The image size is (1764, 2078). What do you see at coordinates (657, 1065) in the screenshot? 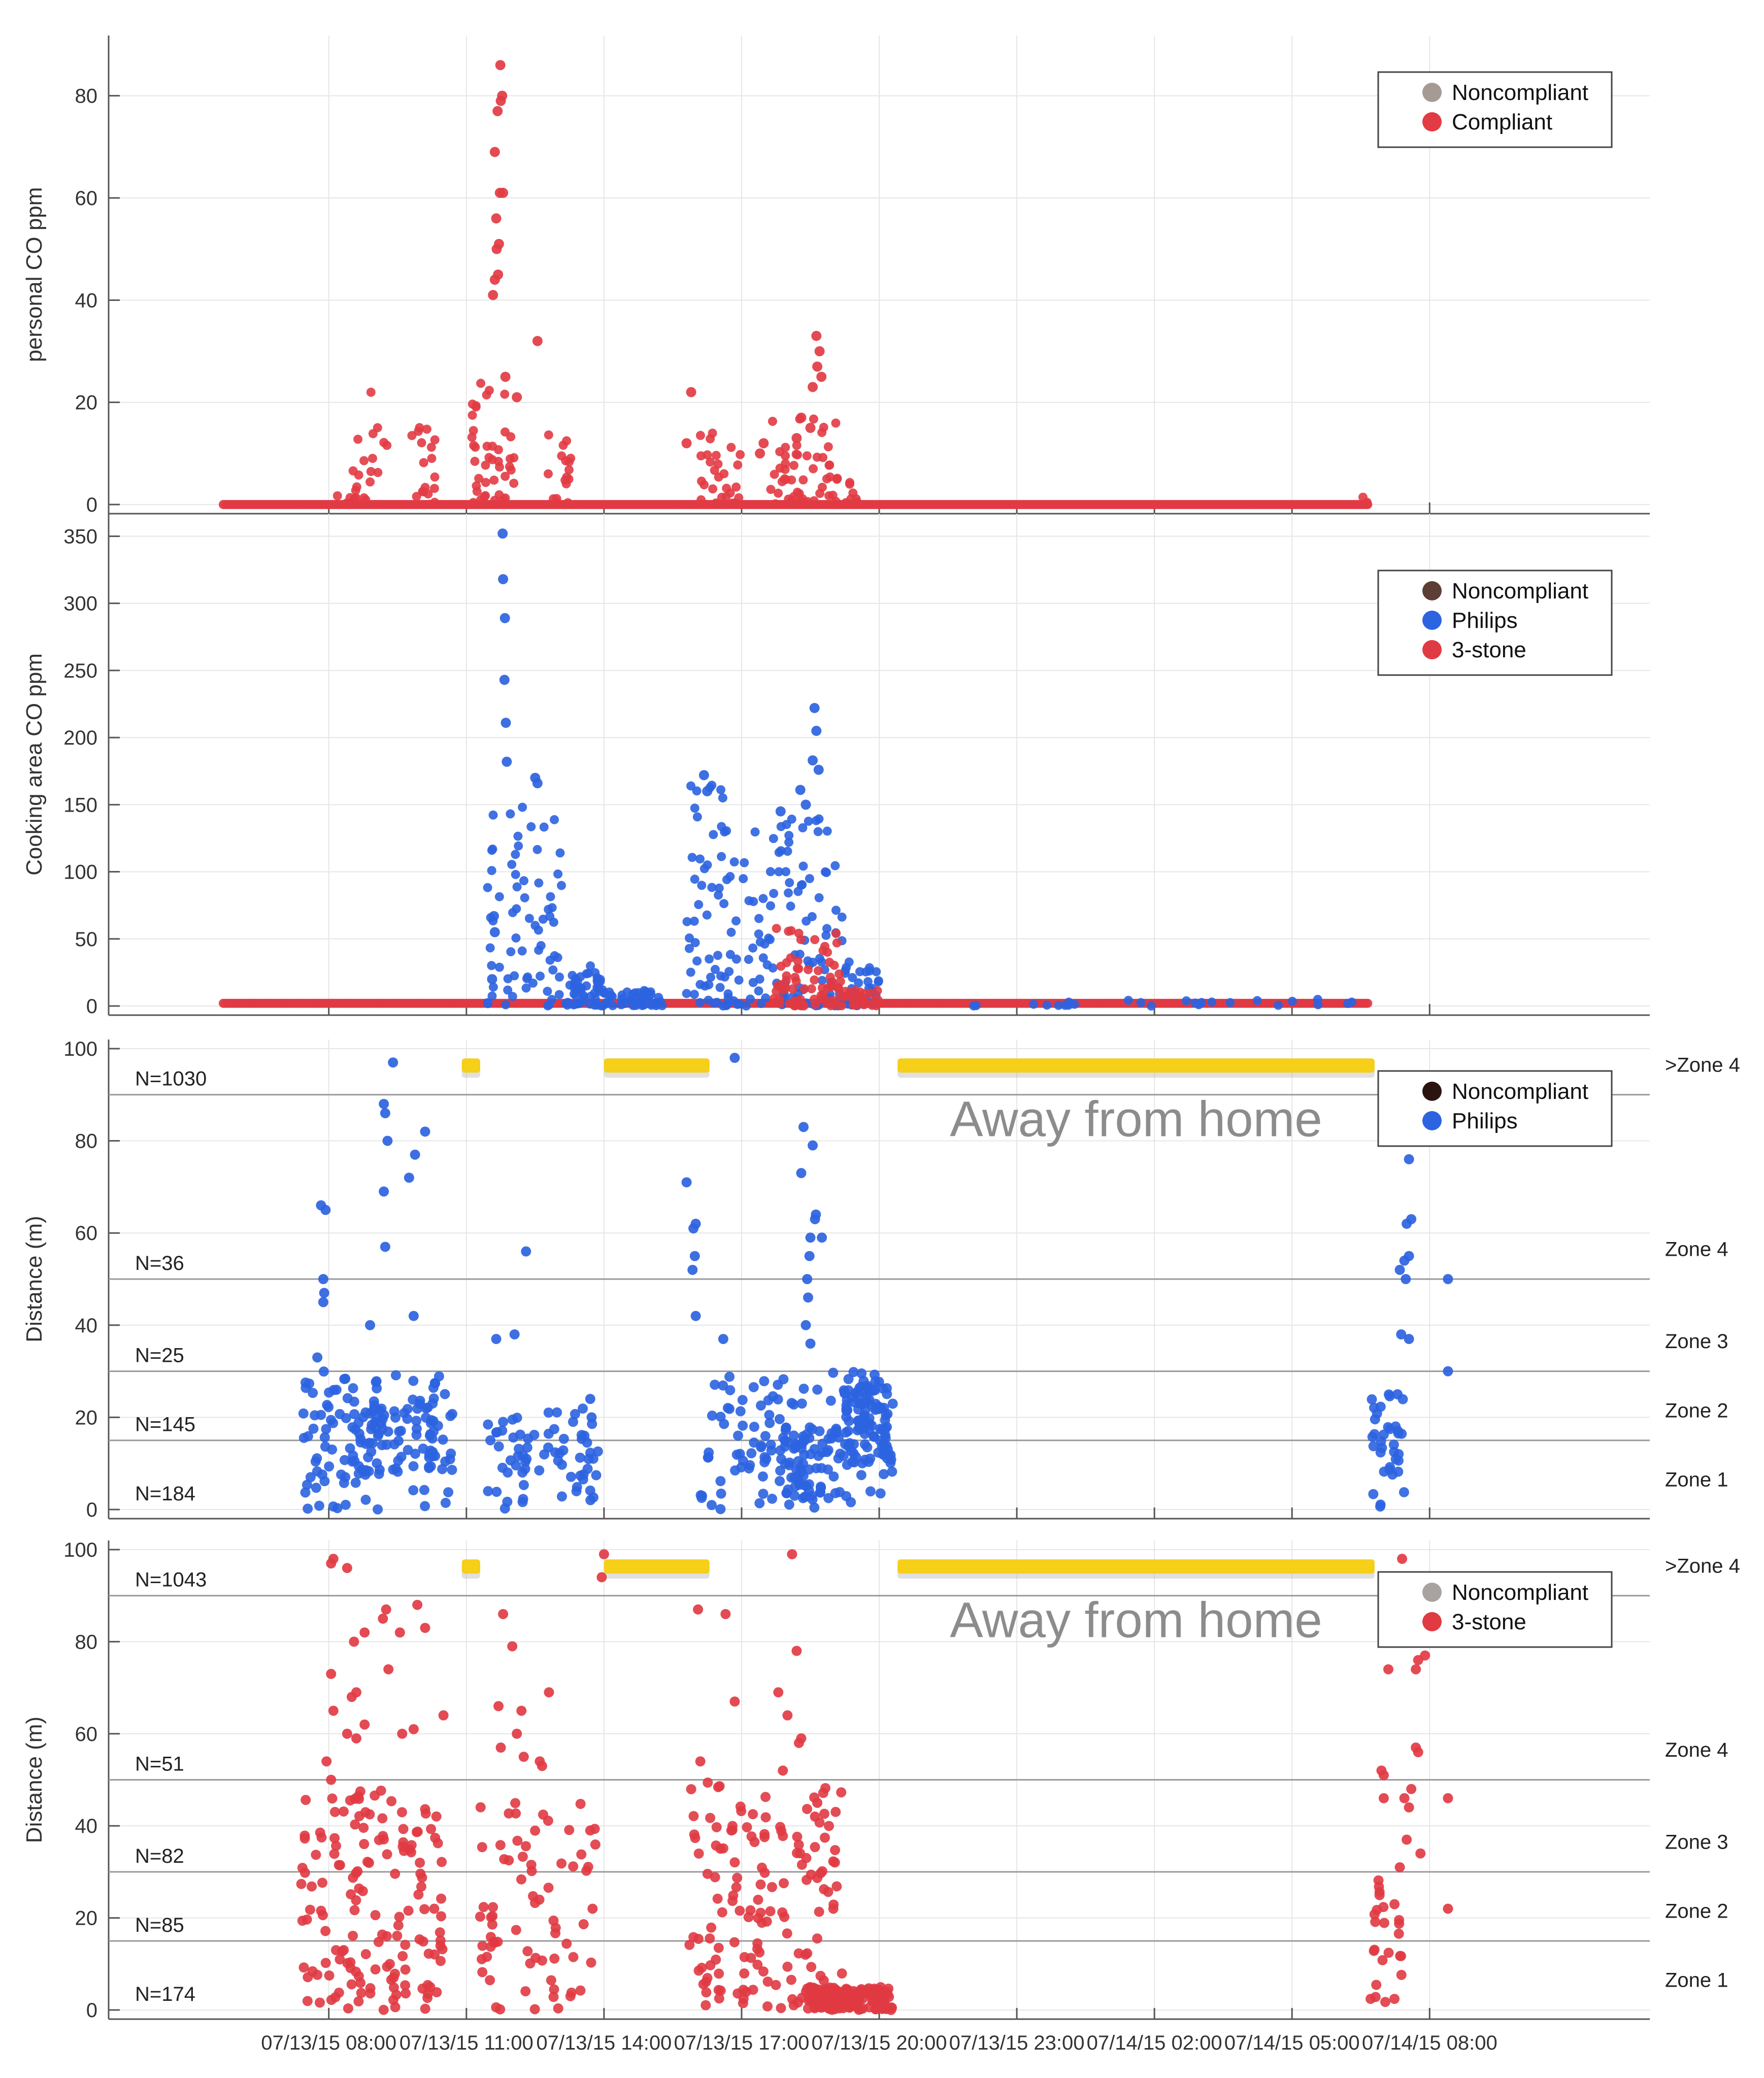
I see `away-from-home-bar` at bounding box center [657, 1065].